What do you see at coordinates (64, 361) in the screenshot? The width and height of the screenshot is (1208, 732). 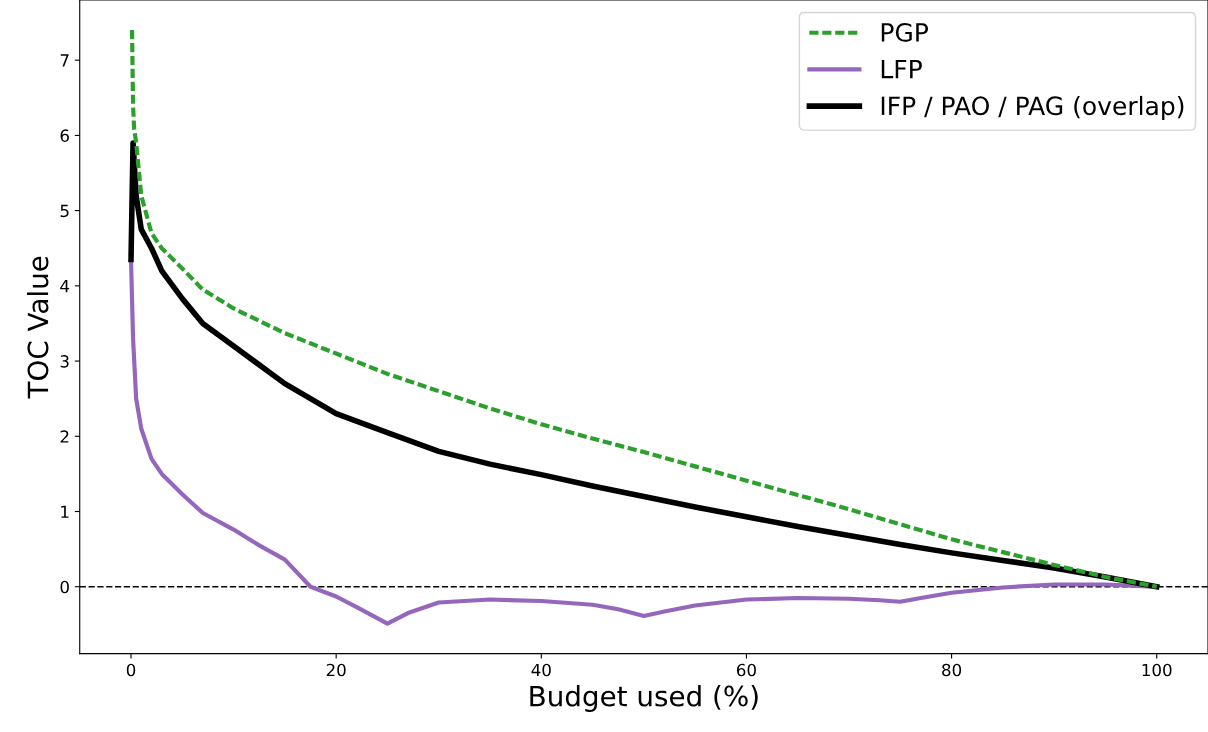 I see `y-tick-label: 3` at bounding box center [64, 361].